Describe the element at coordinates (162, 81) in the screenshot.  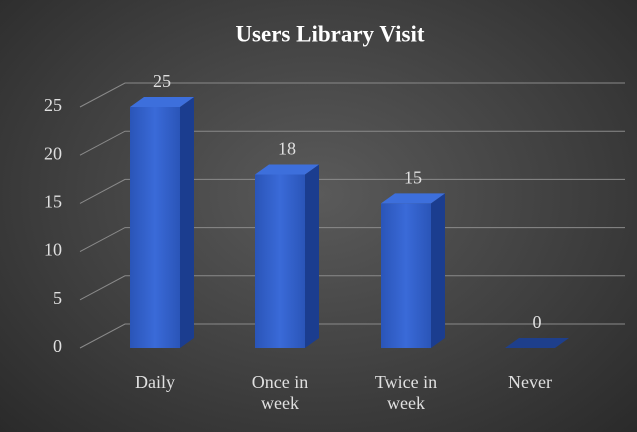
I see `value-label: 25` at that location.